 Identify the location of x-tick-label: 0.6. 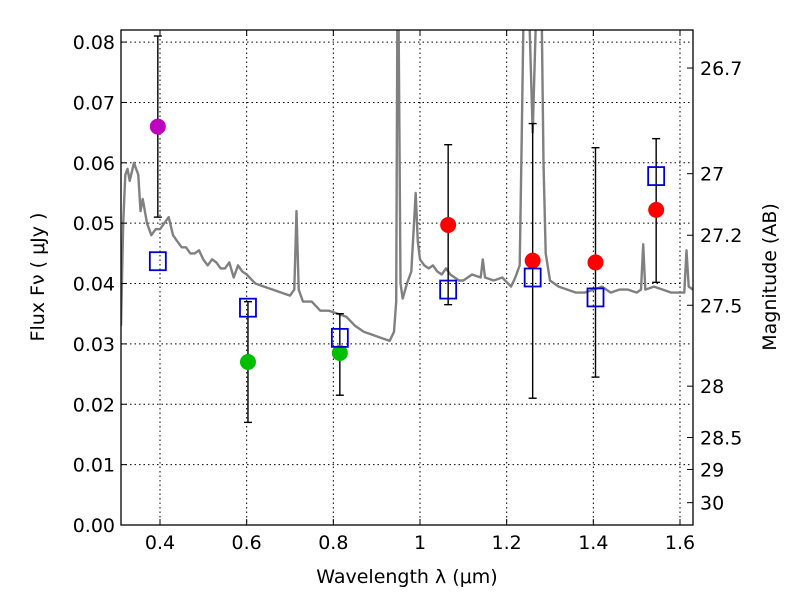
(247, 543).